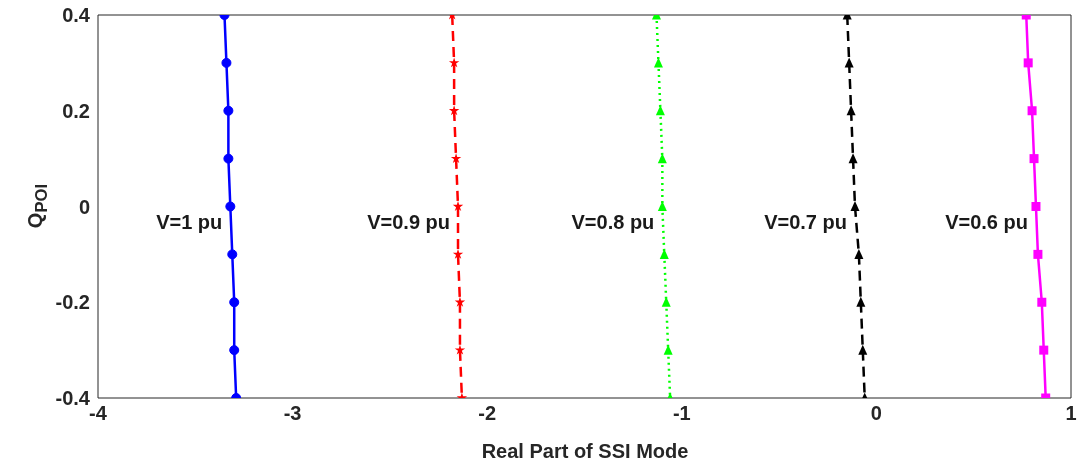  What do you see at coordinates (76, 110) in the screenshot?
I see `y-tick-label: 0.2` at bounding box center [76, 110].